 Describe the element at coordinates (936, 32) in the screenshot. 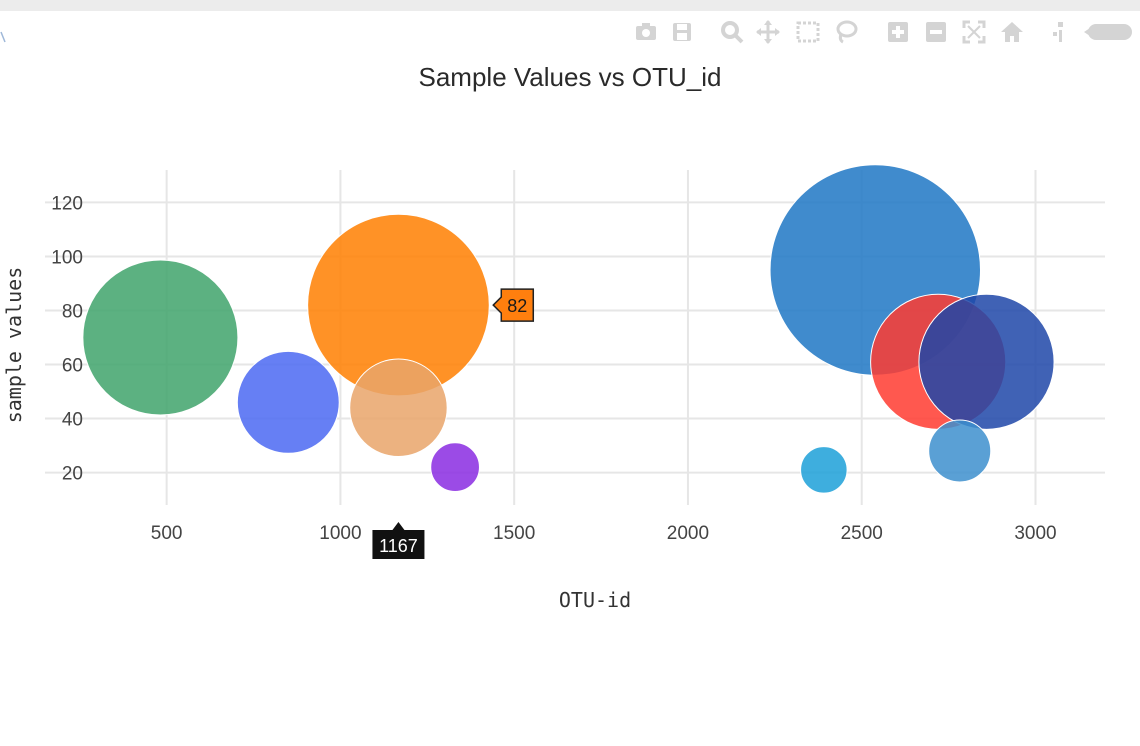

I see `zoom-out-icon` at that location.